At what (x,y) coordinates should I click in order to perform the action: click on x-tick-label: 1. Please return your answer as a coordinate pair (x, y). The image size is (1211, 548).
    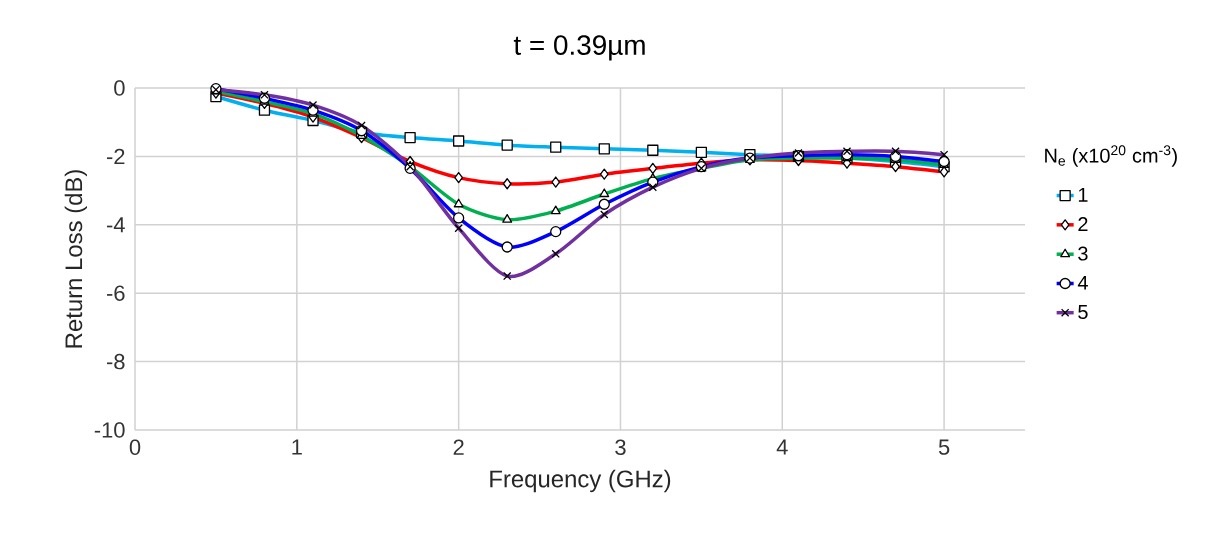
    Looking at the image, I should click on (297, 447).